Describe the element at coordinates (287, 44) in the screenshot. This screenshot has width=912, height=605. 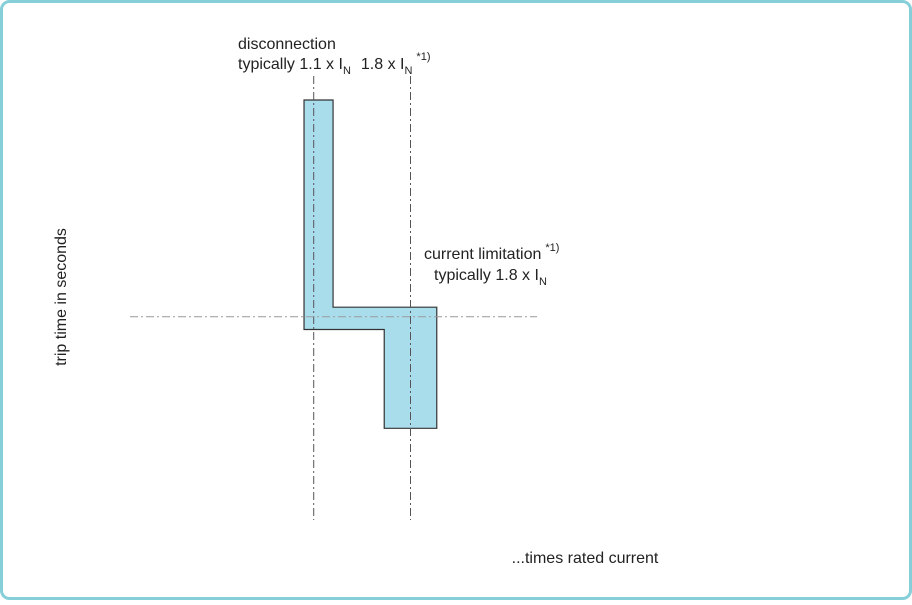
I see `annotation: disconnection` at that location.